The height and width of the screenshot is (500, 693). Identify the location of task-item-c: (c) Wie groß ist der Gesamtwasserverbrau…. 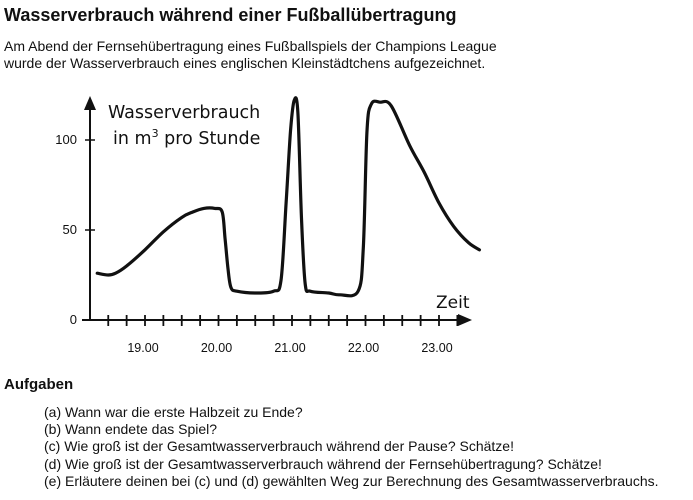
(279, 446).